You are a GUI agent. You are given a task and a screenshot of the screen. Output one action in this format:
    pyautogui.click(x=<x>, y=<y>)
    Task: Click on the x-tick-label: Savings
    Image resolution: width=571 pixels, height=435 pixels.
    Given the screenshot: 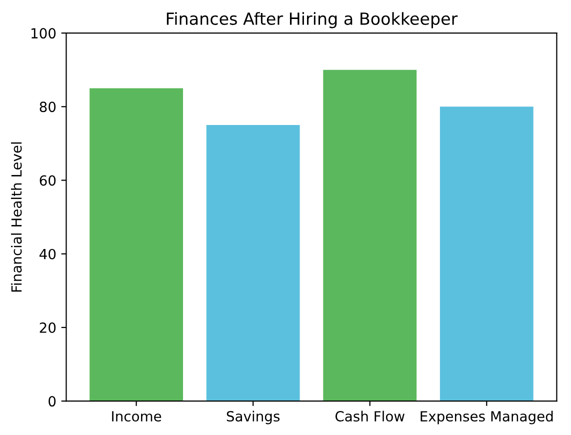 What is the action you would take?
    pyautogui.click(x=253, y=417)
    